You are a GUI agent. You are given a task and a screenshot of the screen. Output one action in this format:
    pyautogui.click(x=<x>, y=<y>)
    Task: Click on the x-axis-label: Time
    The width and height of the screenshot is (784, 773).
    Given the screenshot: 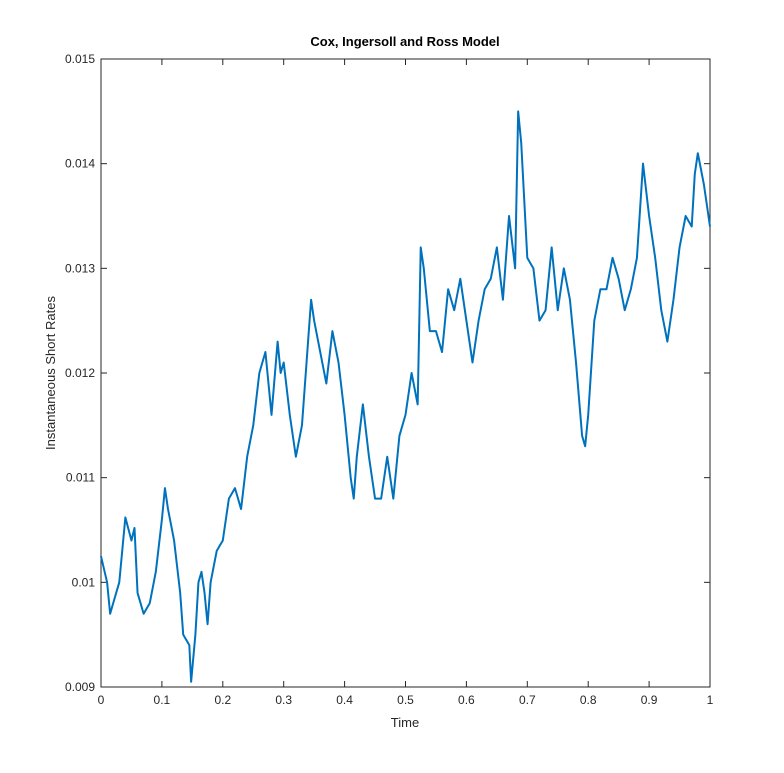 What is the action you would take?
    pyautogui.click(x=405, y=722)
    